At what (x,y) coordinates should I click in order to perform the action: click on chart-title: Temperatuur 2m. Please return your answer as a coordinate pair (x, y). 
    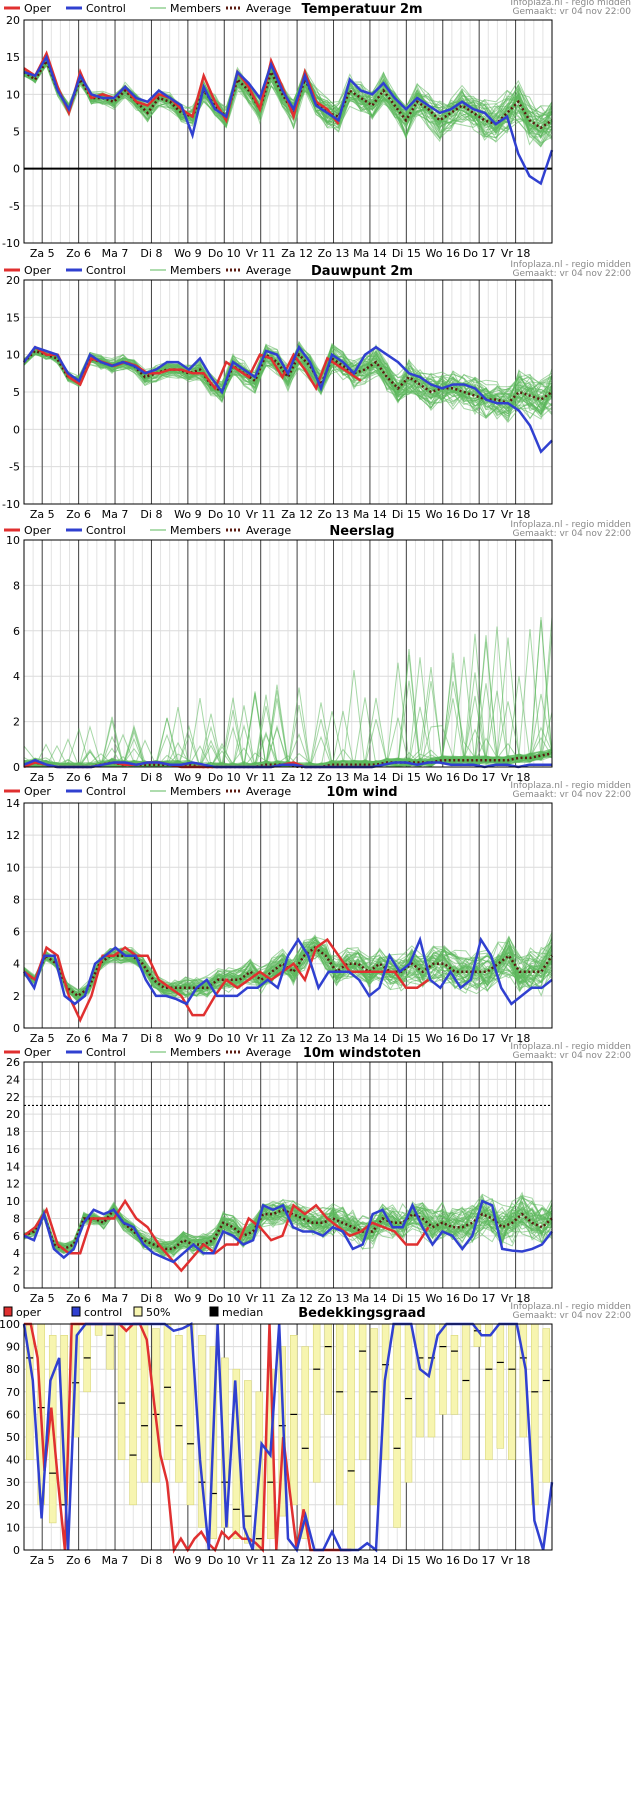
    Looking at the image, I should click on (361, 9).